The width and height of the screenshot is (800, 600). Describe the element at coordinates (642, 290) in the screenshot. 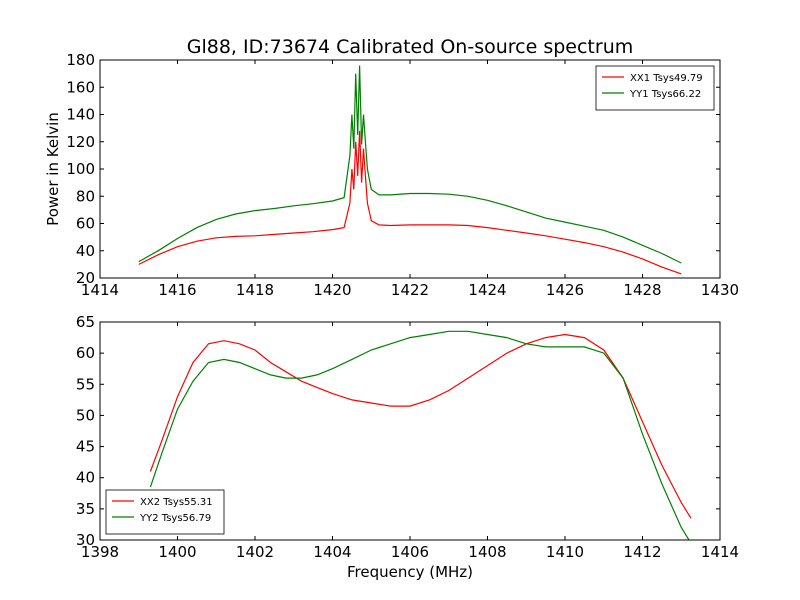

I see `x-tick-label: 1428` at that location.